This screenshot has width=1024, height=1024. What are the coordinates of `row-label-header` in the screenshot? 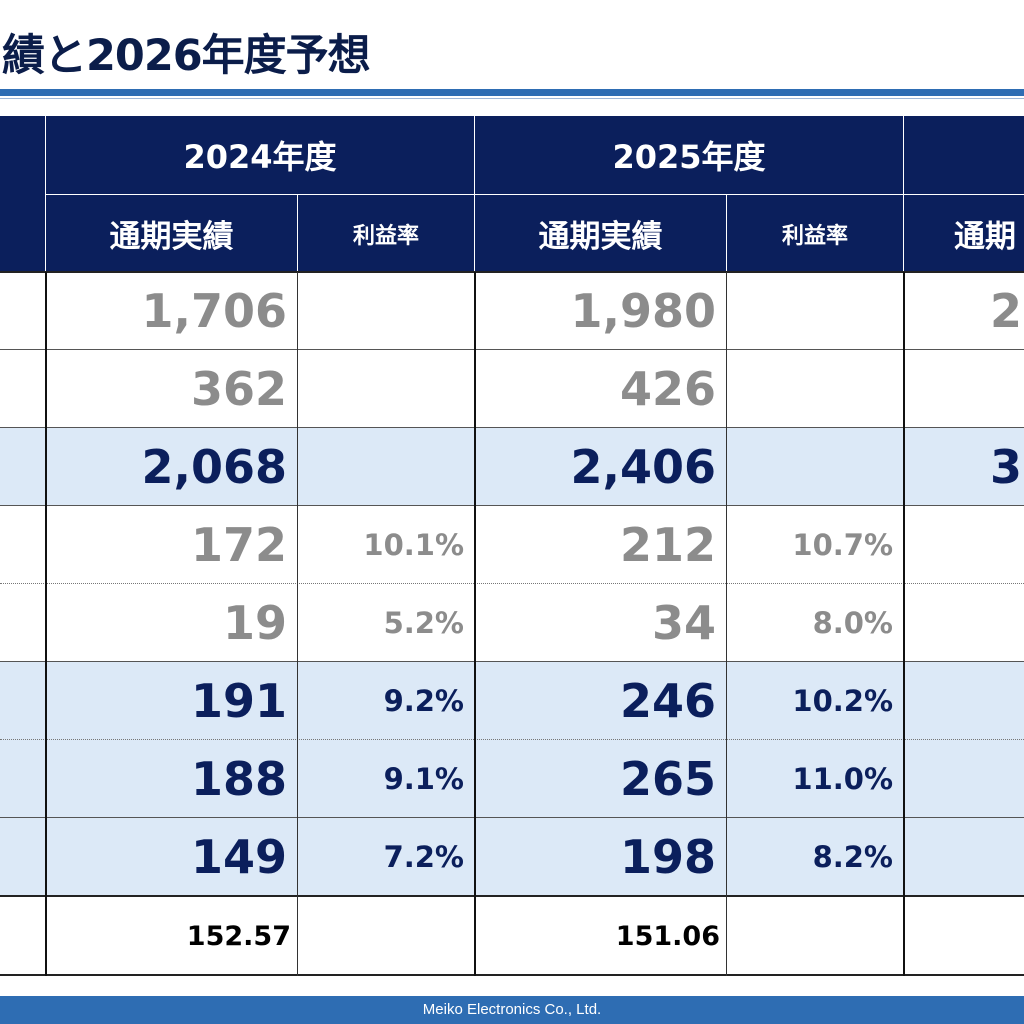 It's located at (22, 194).